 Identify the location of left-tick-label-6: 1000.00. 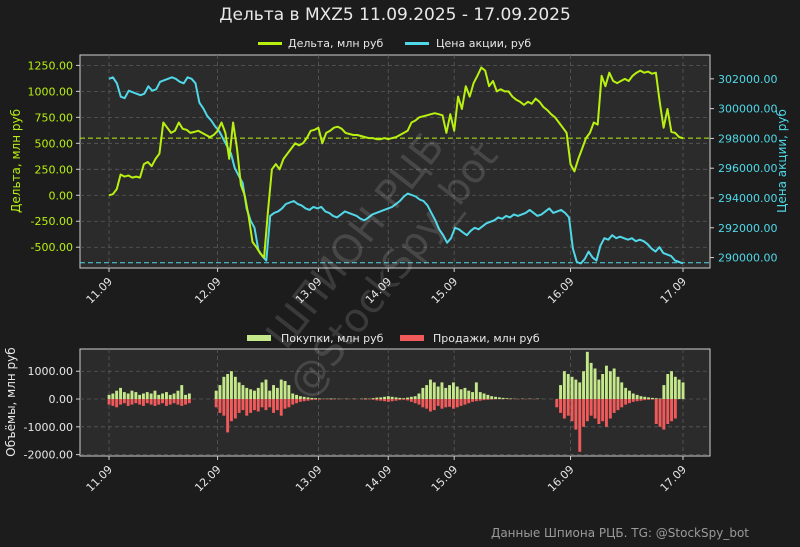
(51, 91).